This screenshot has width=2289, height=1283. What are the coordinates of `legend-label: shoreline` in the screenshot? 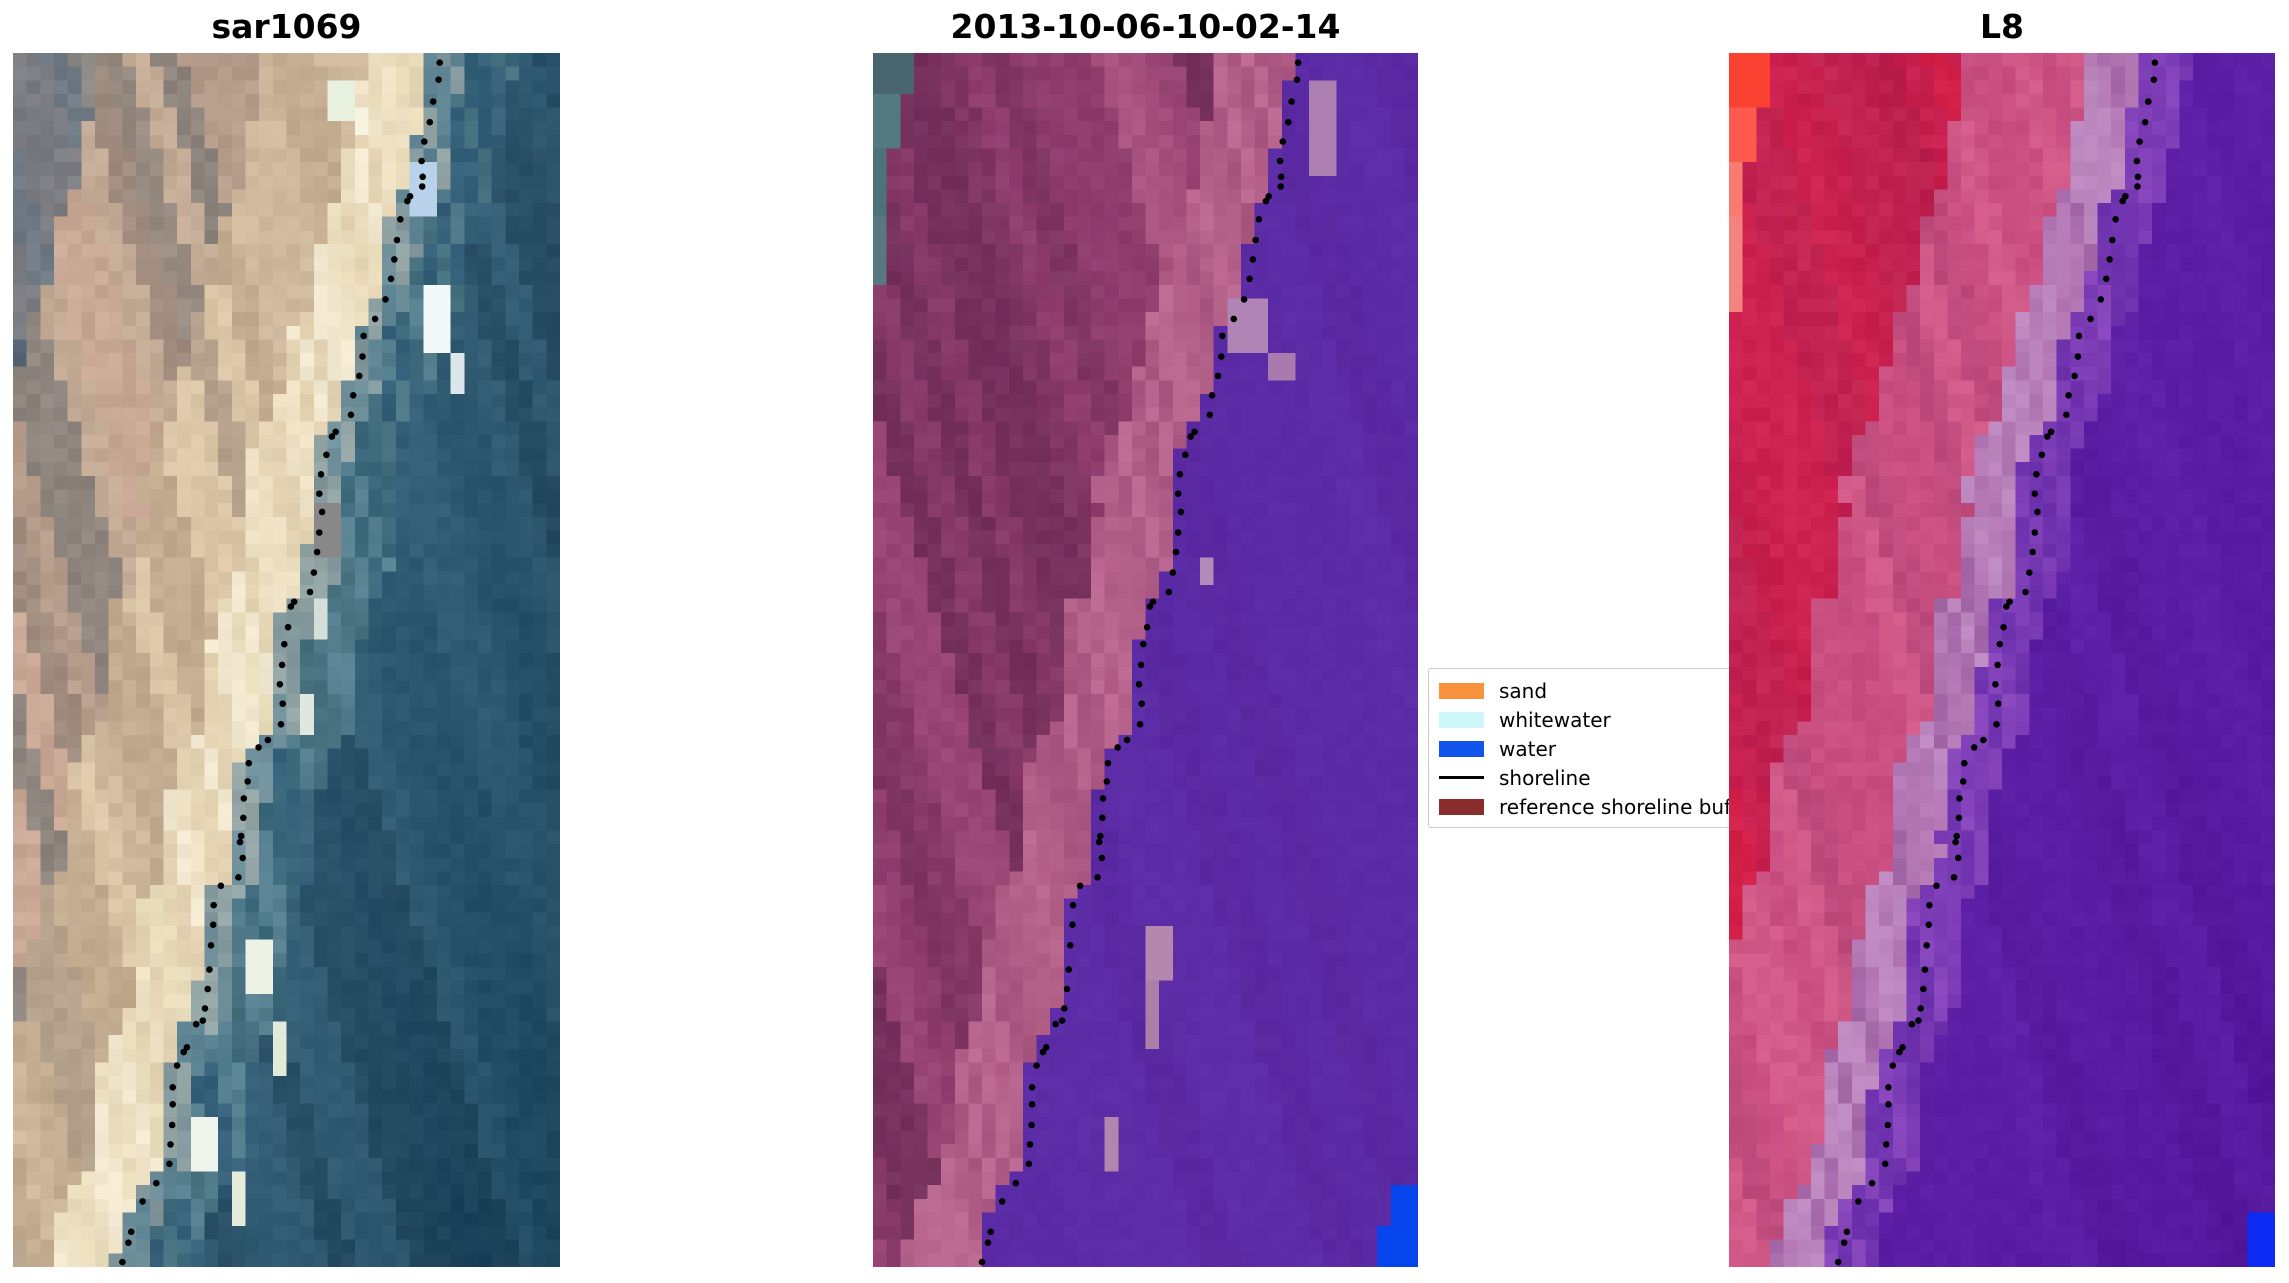 It's located at (1545, 777).